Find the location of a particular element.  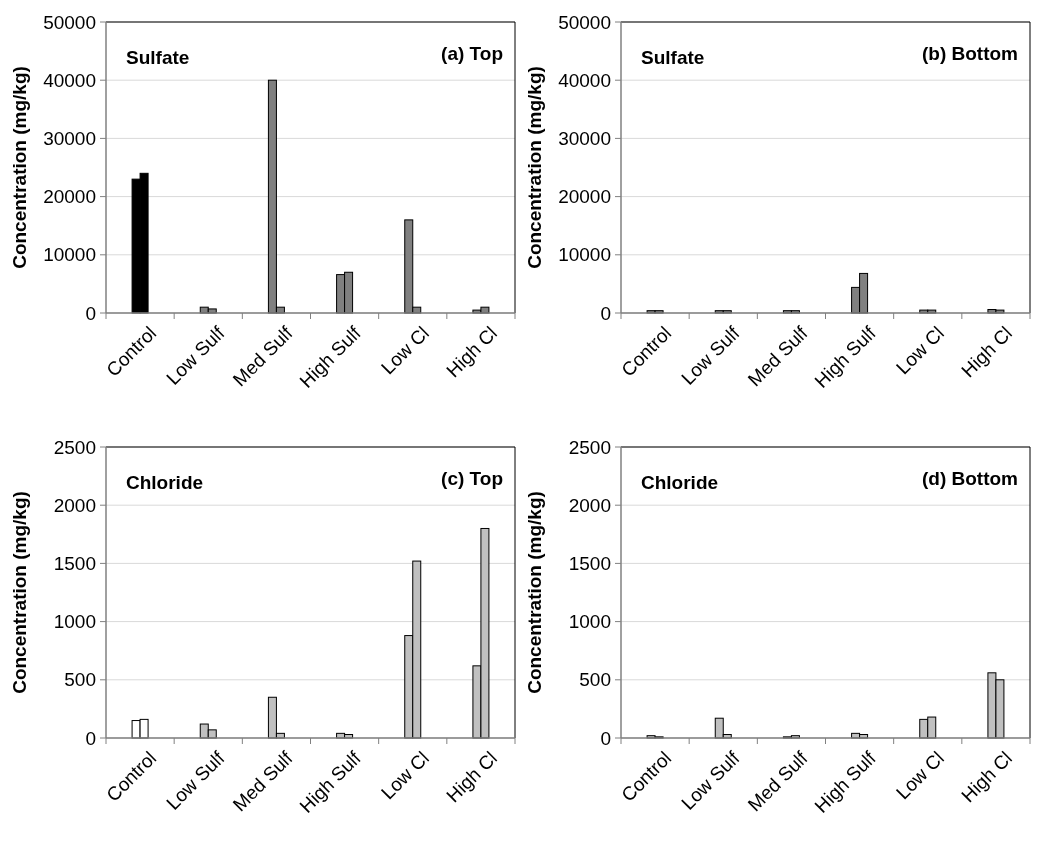

text: (b) Bottom is located at coordinates (969, 53).